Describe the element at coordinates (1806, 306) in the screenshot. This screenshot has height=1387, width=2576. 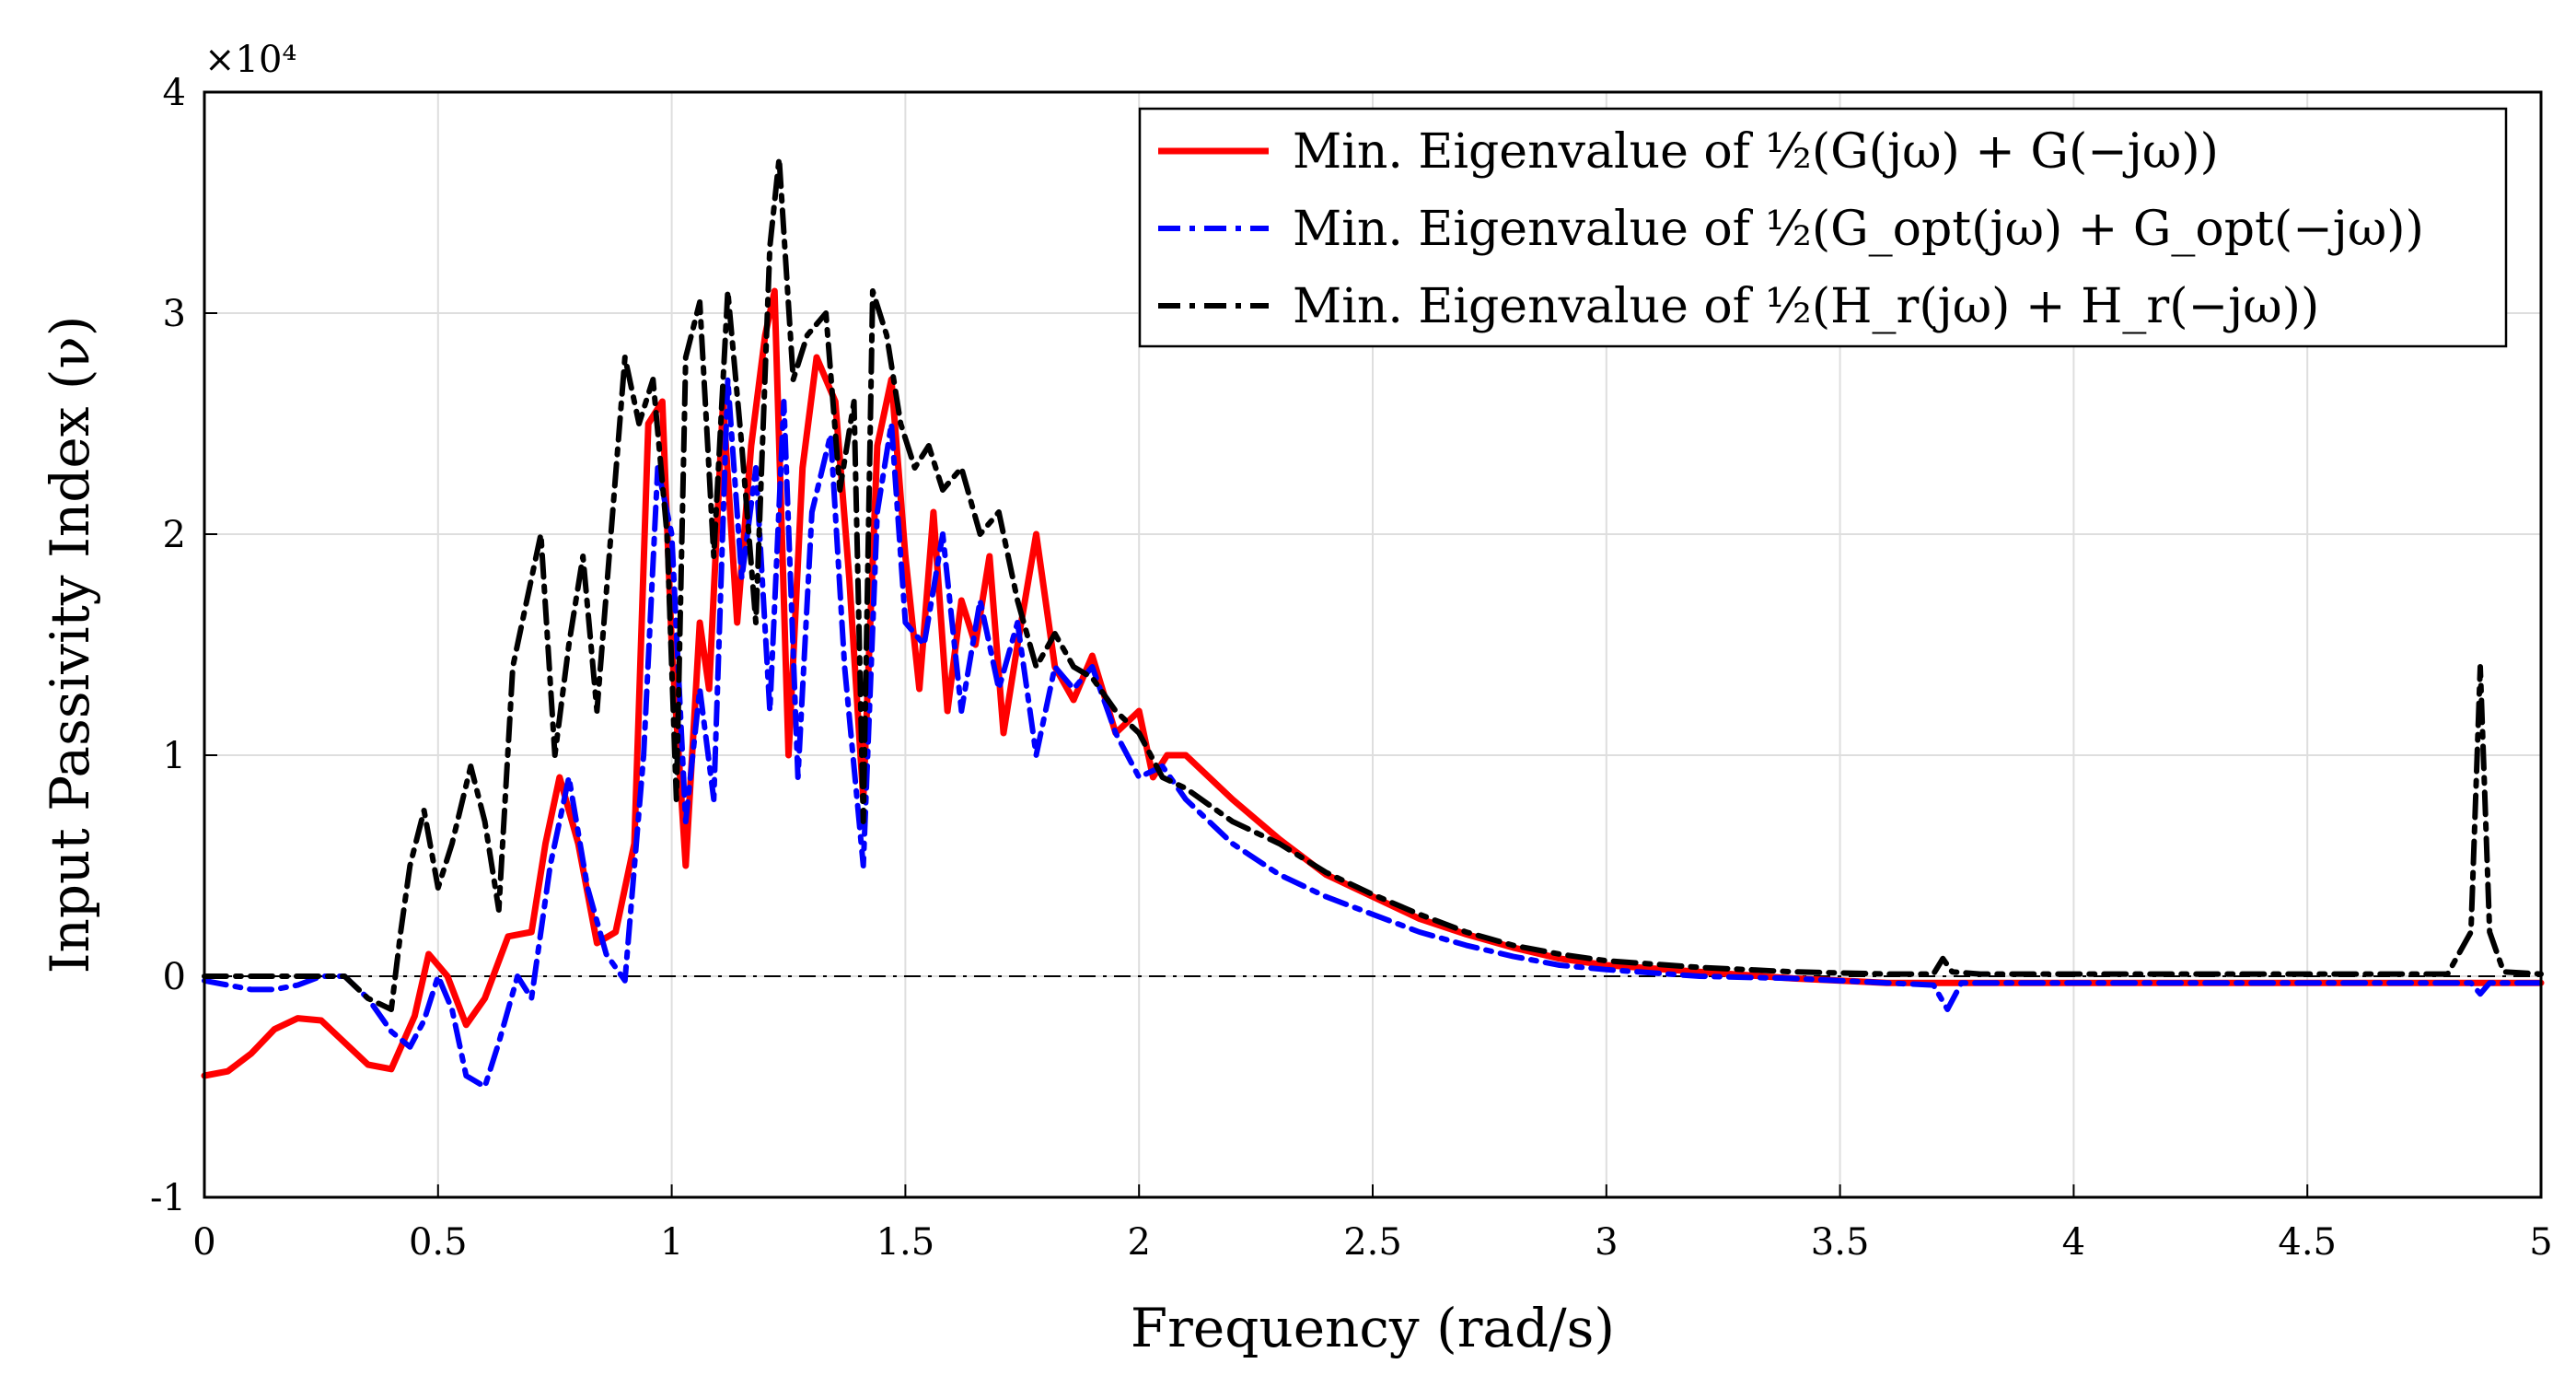
I see `legend-label-3: Min. Eigenvalue of ½(H_r(jω) + H_r(−jω))` at that location.